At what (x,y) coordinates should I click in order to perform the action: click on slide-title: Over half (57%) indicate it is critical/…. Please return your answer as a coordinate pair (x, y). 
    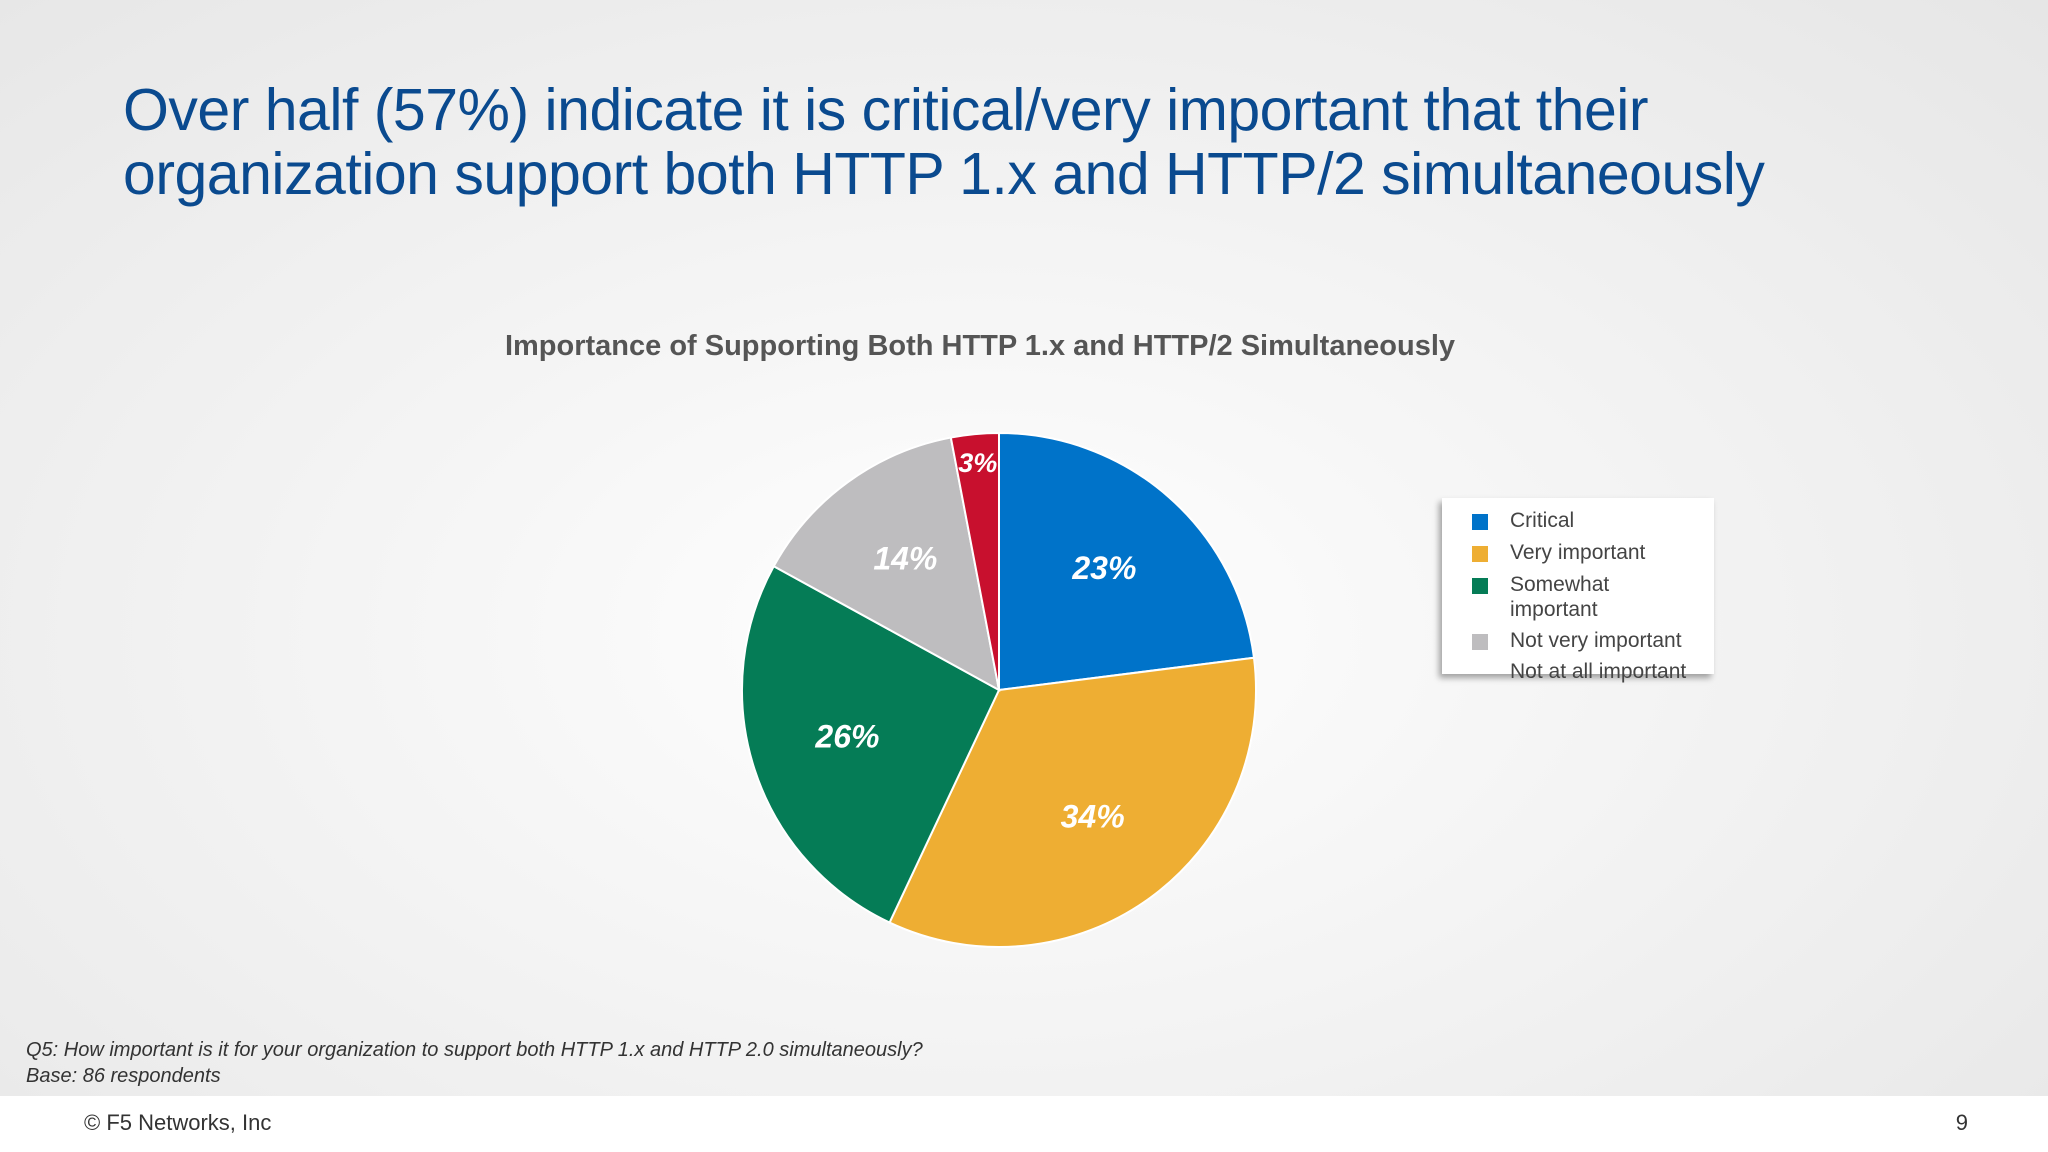
    Looking at the image, I should click on (1023, 142).